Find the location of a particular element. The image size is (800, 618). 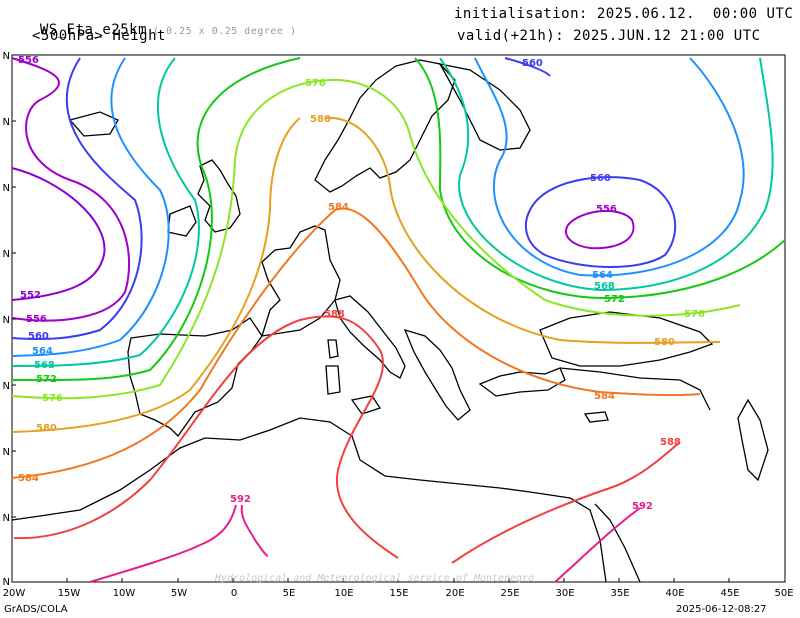

contour-556-west is located at coordinates (71, 189).